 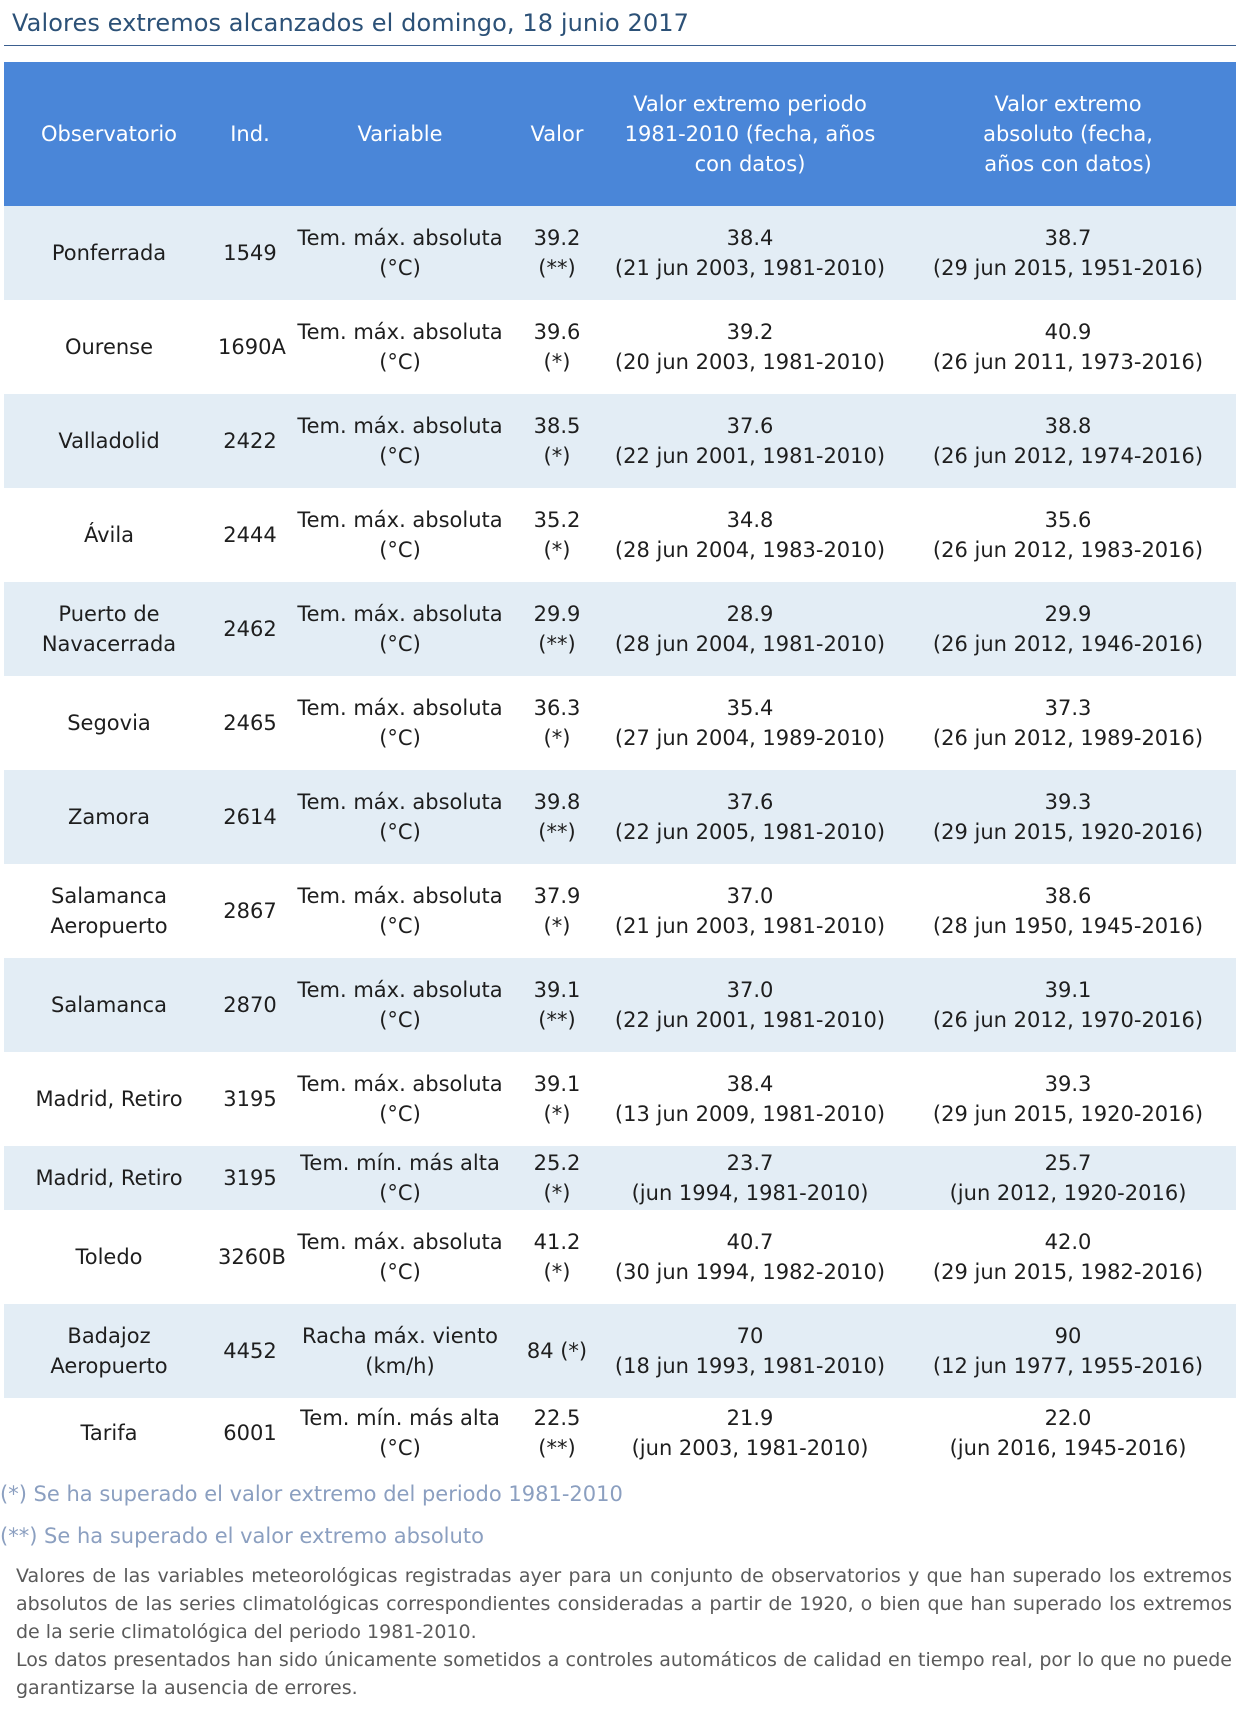 I want to click on cell-absoluto: 38.8 (26 jun 2012, 1974-2016), so click(x=1068, y=441).